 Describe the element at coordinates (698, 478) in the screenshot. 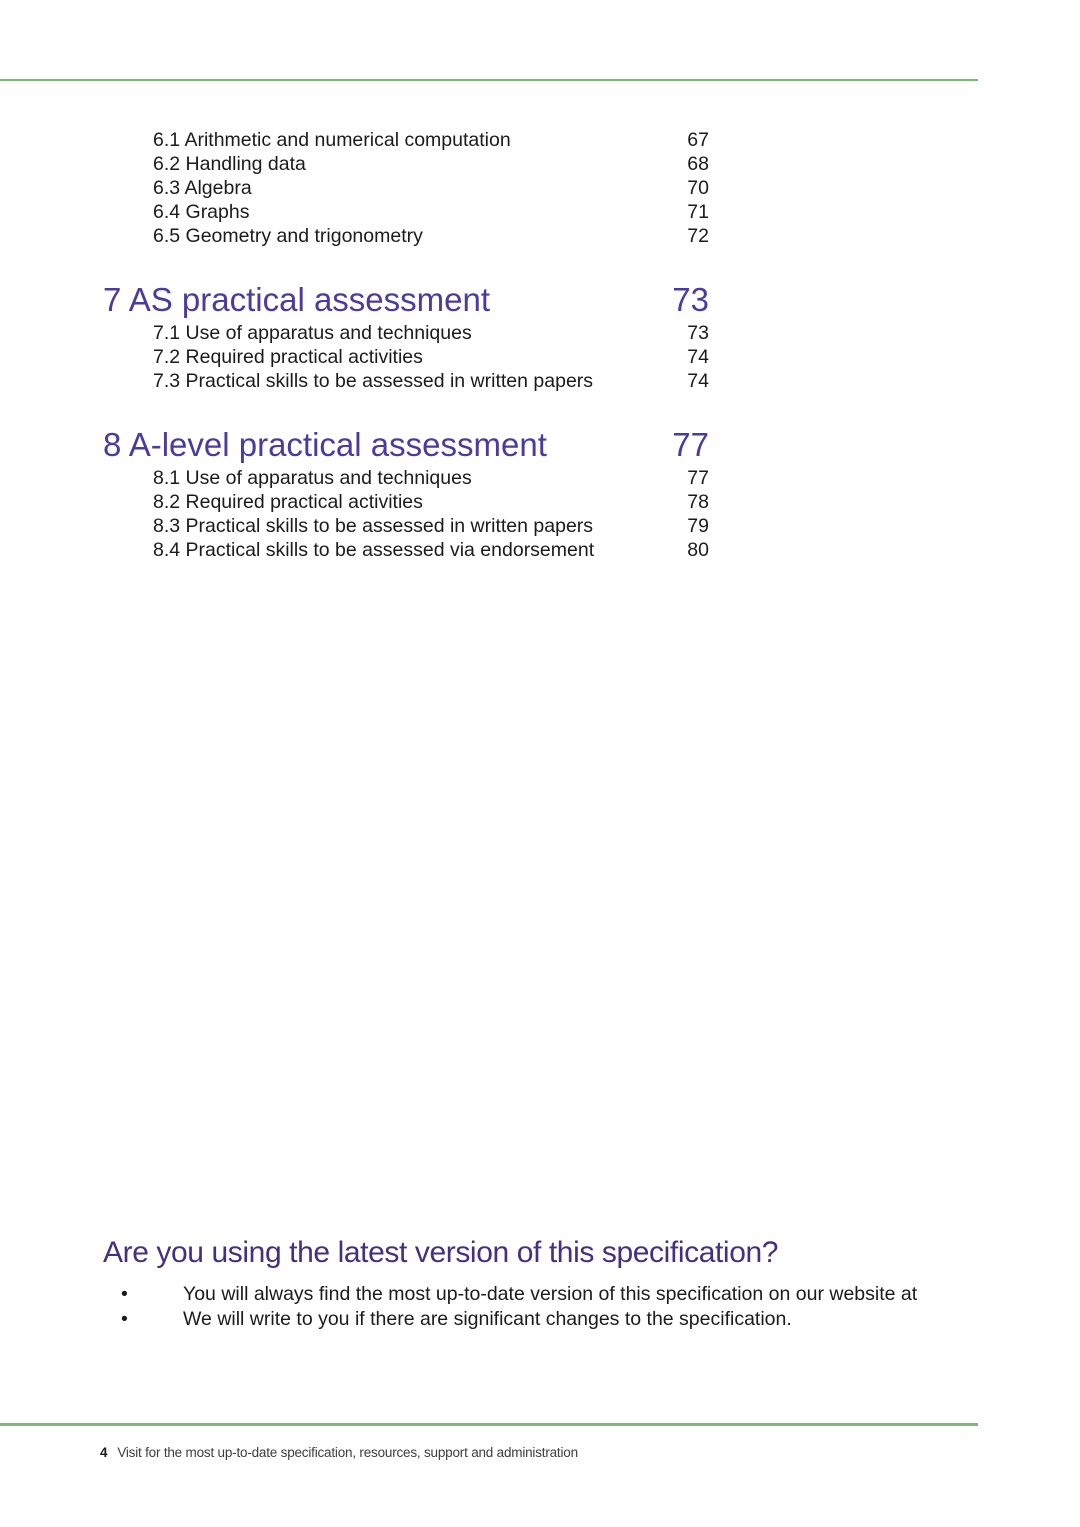

I see `toc-entry-page: 77` at that location.